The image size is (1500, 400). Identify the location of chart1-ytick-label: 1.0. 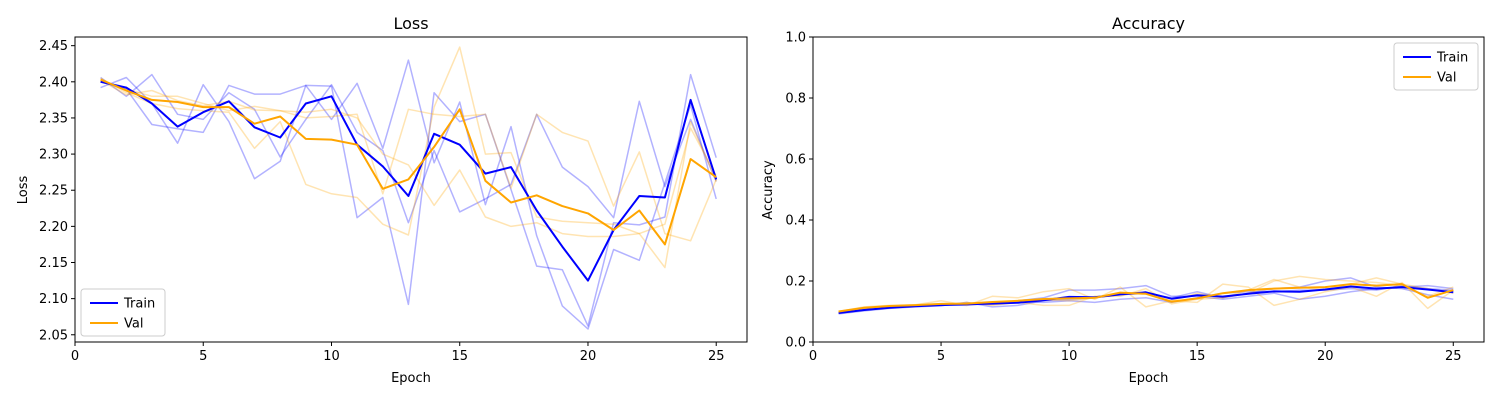
(795, 38).